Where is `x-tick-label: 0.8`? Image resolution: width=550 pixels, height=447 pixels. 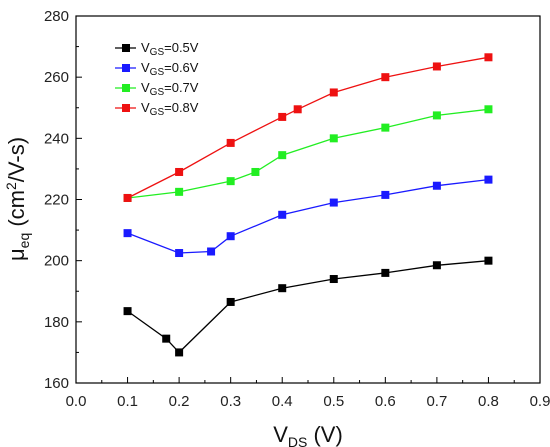 x-tick-label: 0.8 is located at coordinates (488, 401).